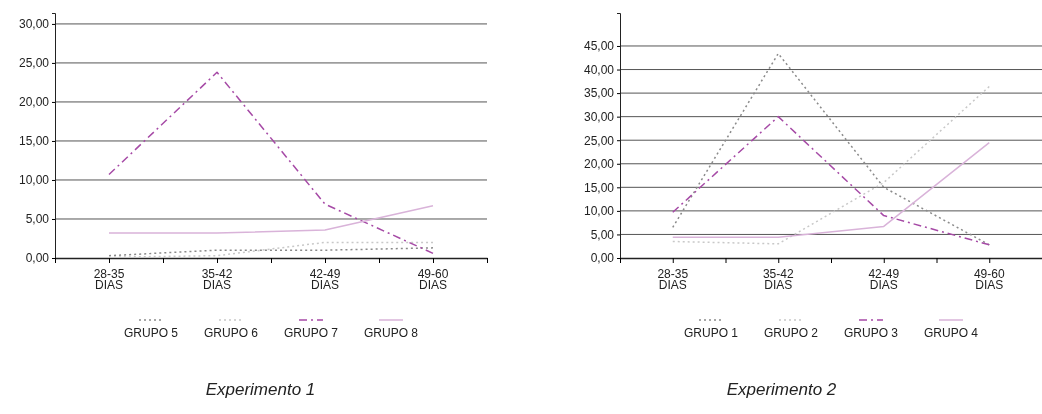 The image size is (1042, 414). What do you see at coordinates (151, 333) in the screenshot?
I see `legend-label: GRUPO 5` at bounding box center [151, 333].